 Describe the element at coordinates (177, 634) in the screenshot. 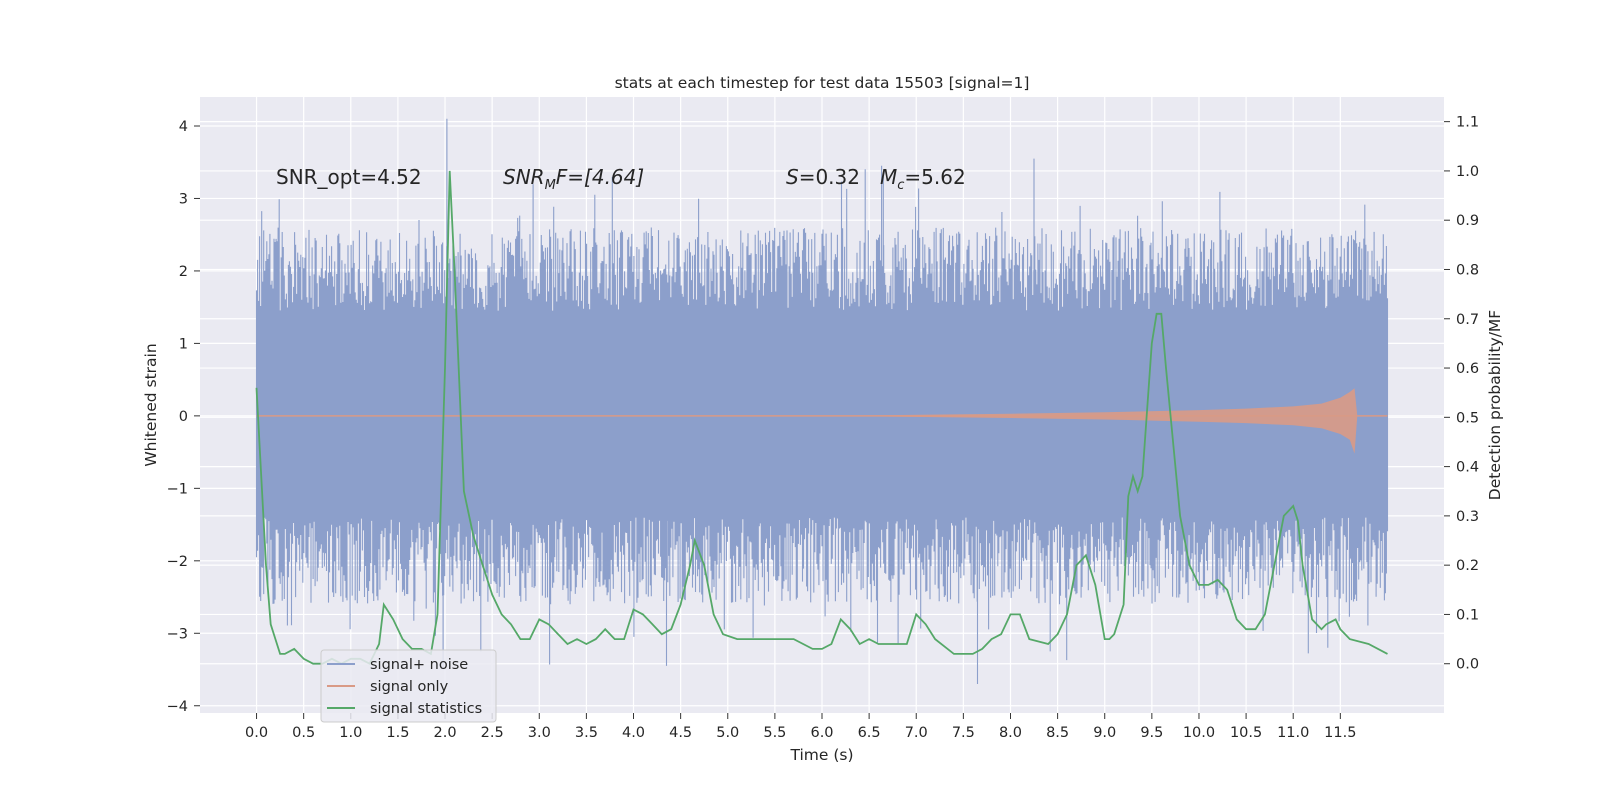

I see `y-tick-label: −3` at that location.